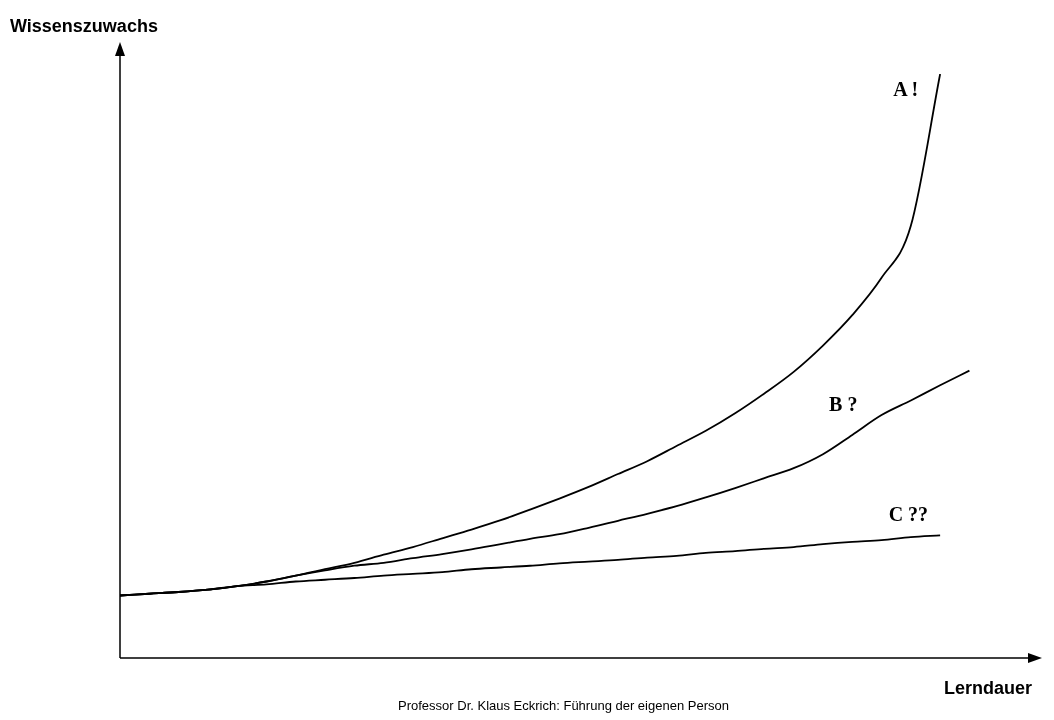 This screenshot has height=720, width=1054. What do you see at coordinates (908, 514) in the screenshot?
I see `series-label: C ??` at bounding box center [908, 514].